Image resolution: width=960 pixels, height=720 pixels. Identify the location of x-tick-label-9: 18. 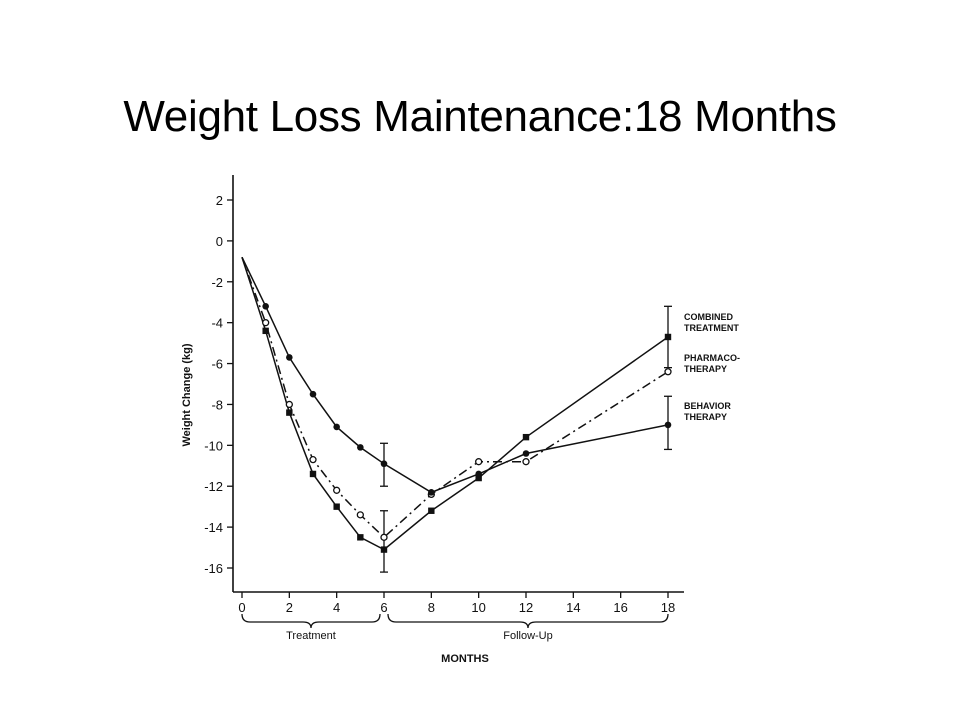
(668, 607).